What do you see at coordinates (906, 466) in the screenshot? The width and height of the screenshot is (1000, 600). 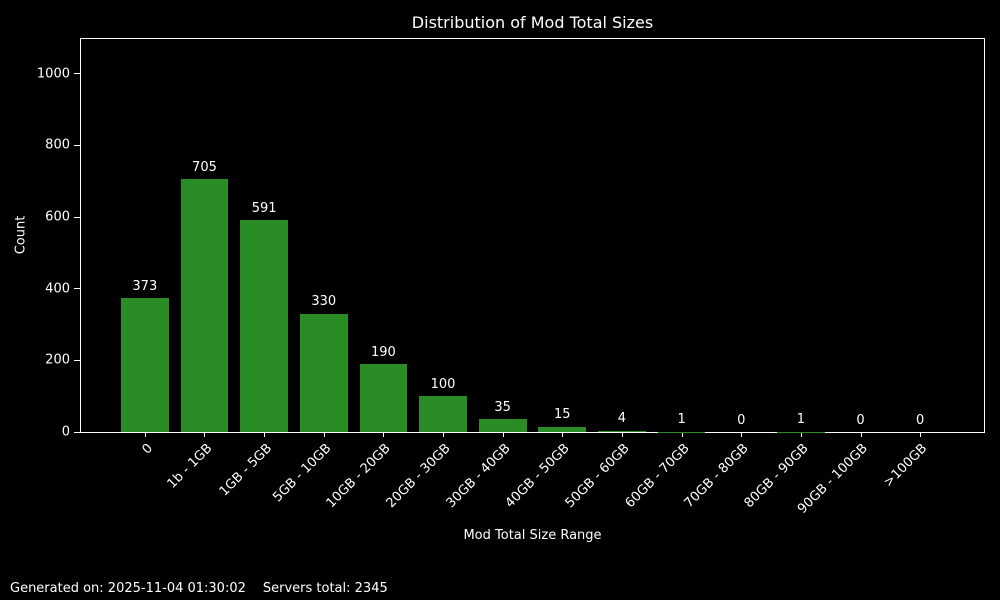 I see `x-tick-label: >100GB` at bounding box center [906, 466].